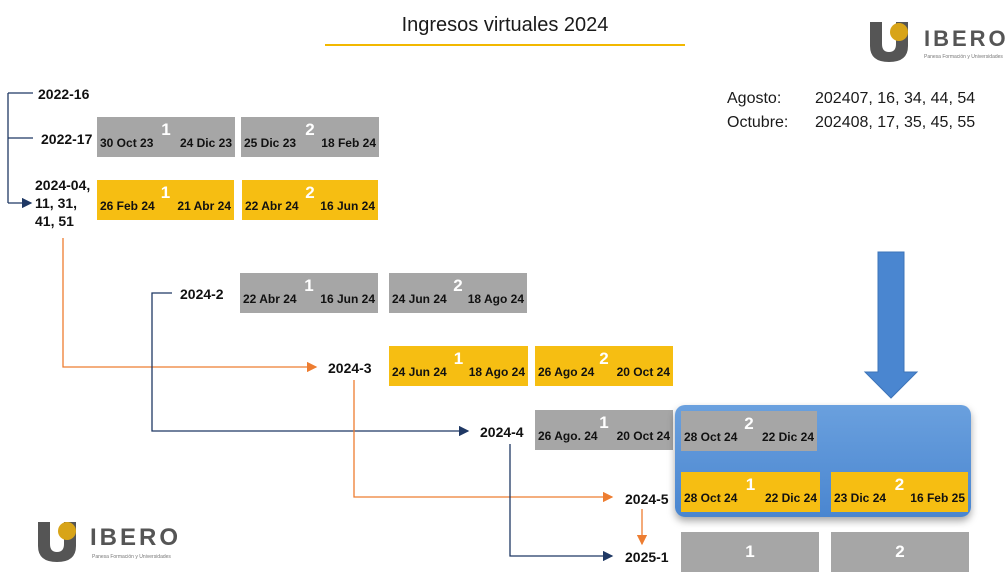 The width and height of the screenshot is (1008, 579). Describe the element at coordinates (348, 143) in the screenshot. I see `period-end: 18 Feb 24` at that location.